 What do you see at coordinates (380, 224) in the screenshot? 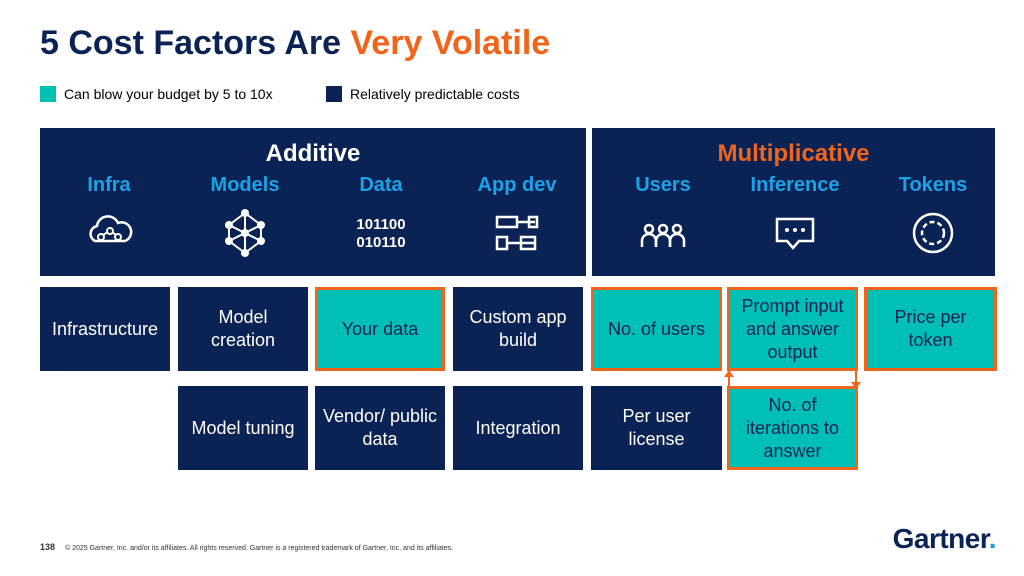
I see `binary-line-1: 101100` at bounding box center [380, 224].